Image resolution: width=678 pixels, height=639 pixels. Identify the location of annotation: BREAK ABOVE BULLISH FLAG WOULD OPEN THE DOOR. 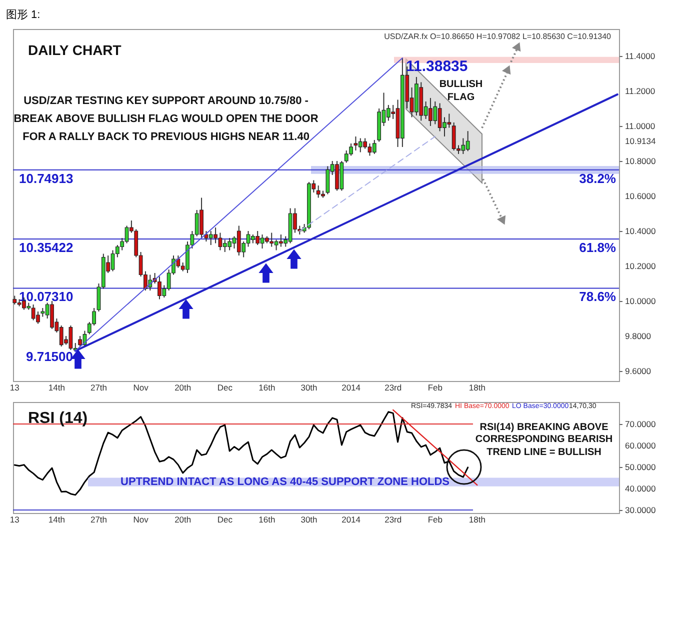
(166, 119).